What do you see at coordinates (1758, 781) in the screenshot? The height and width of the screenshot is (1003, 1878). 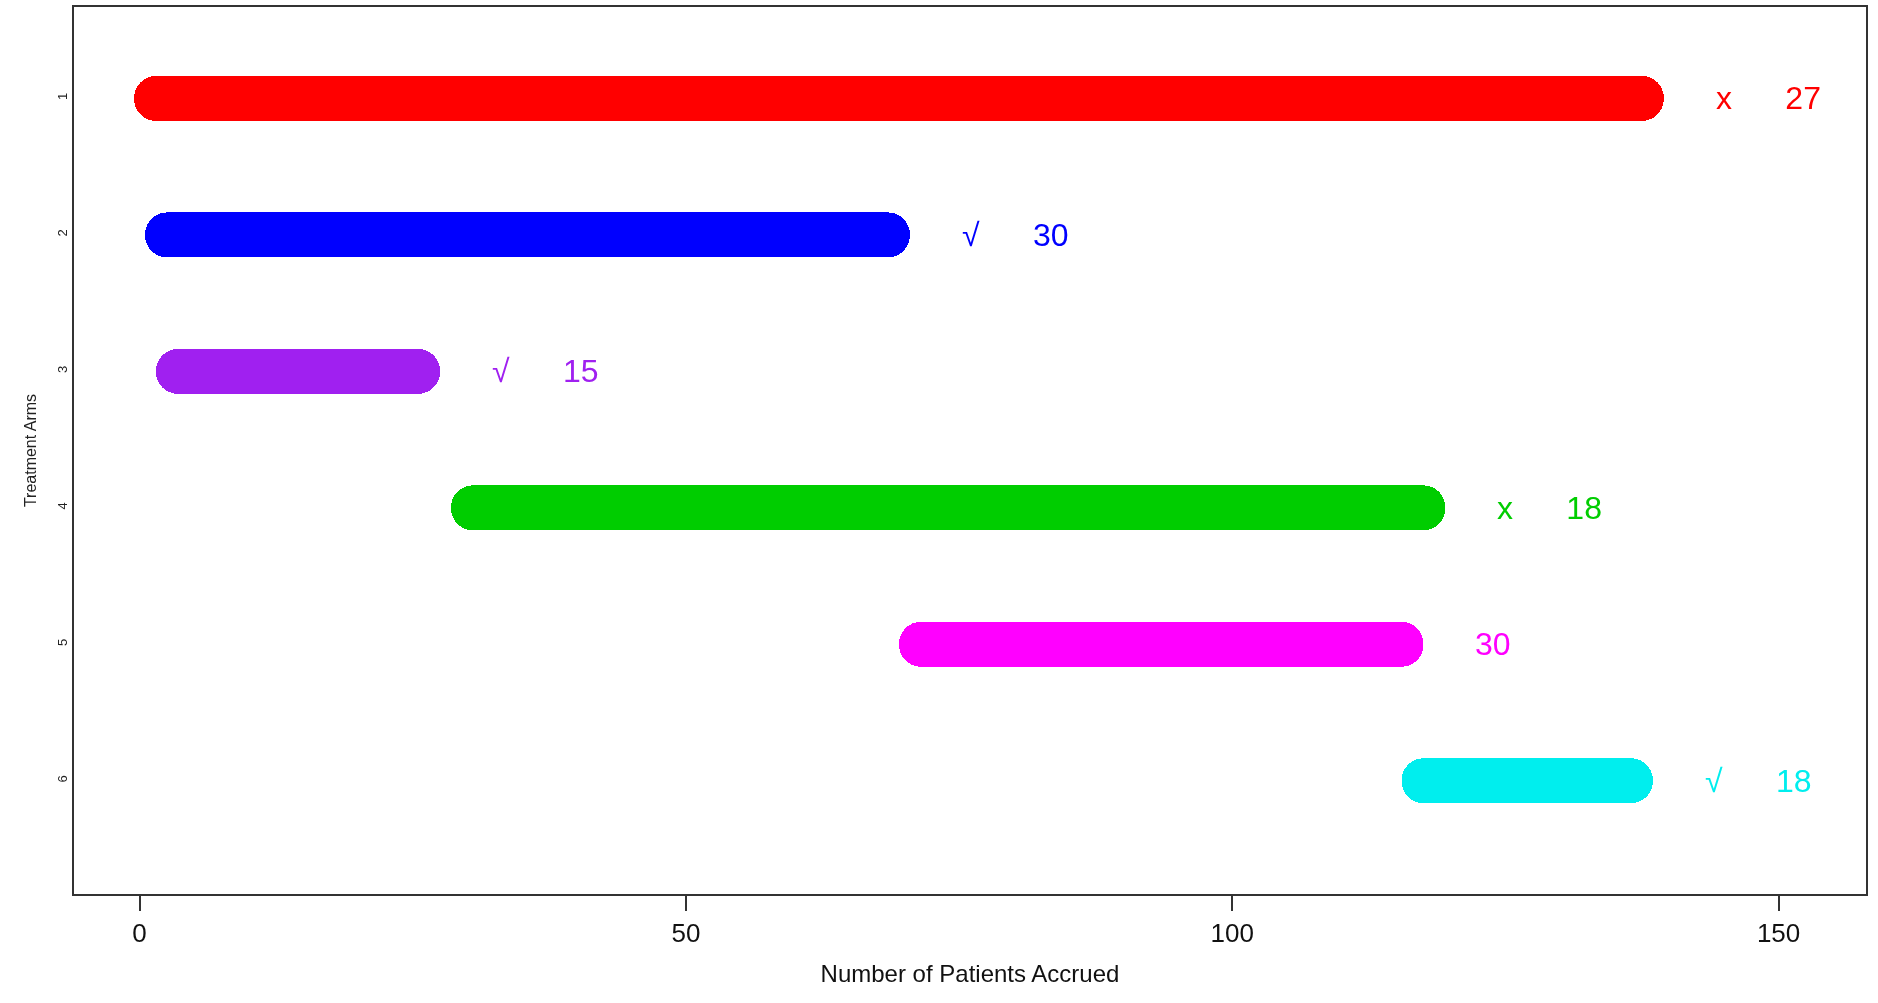 I see `annotation: √ 18` at bounding box center [1758, 781].